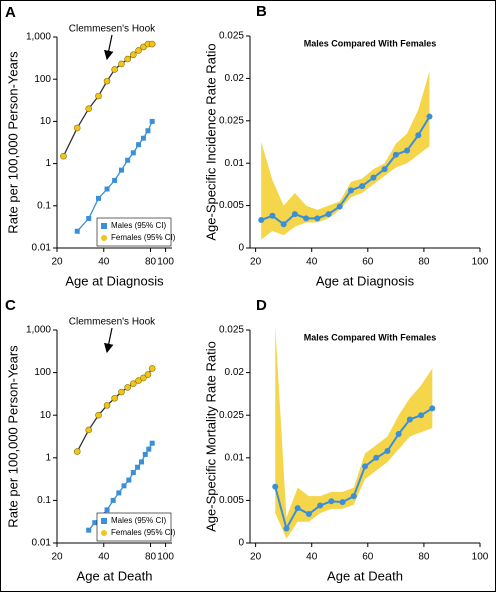  I want to click on y-tick-label: 10, so click(46, 415).